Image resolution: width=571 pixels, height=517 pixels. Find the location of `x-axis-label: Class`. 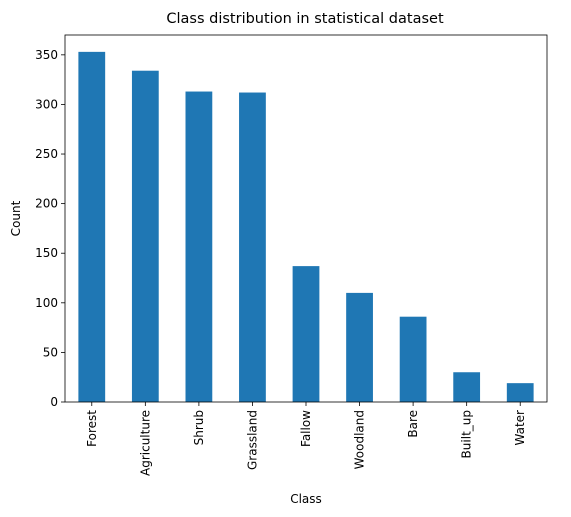

x-axis-label: Class is located at coordinates (306, 499).